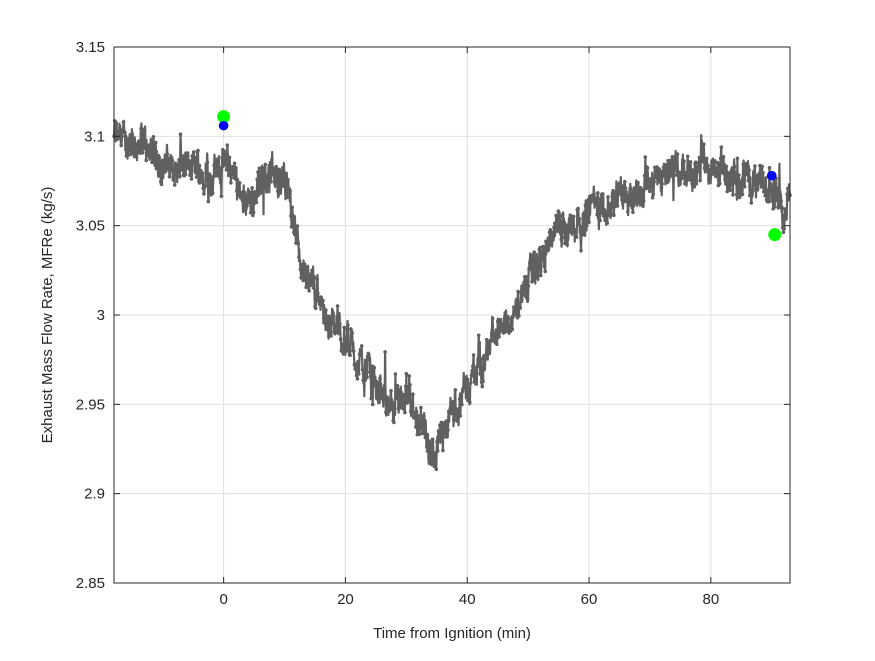 The image size is (875, 661). I want to click on y-tick-label: 3.05, so click(90, 226).